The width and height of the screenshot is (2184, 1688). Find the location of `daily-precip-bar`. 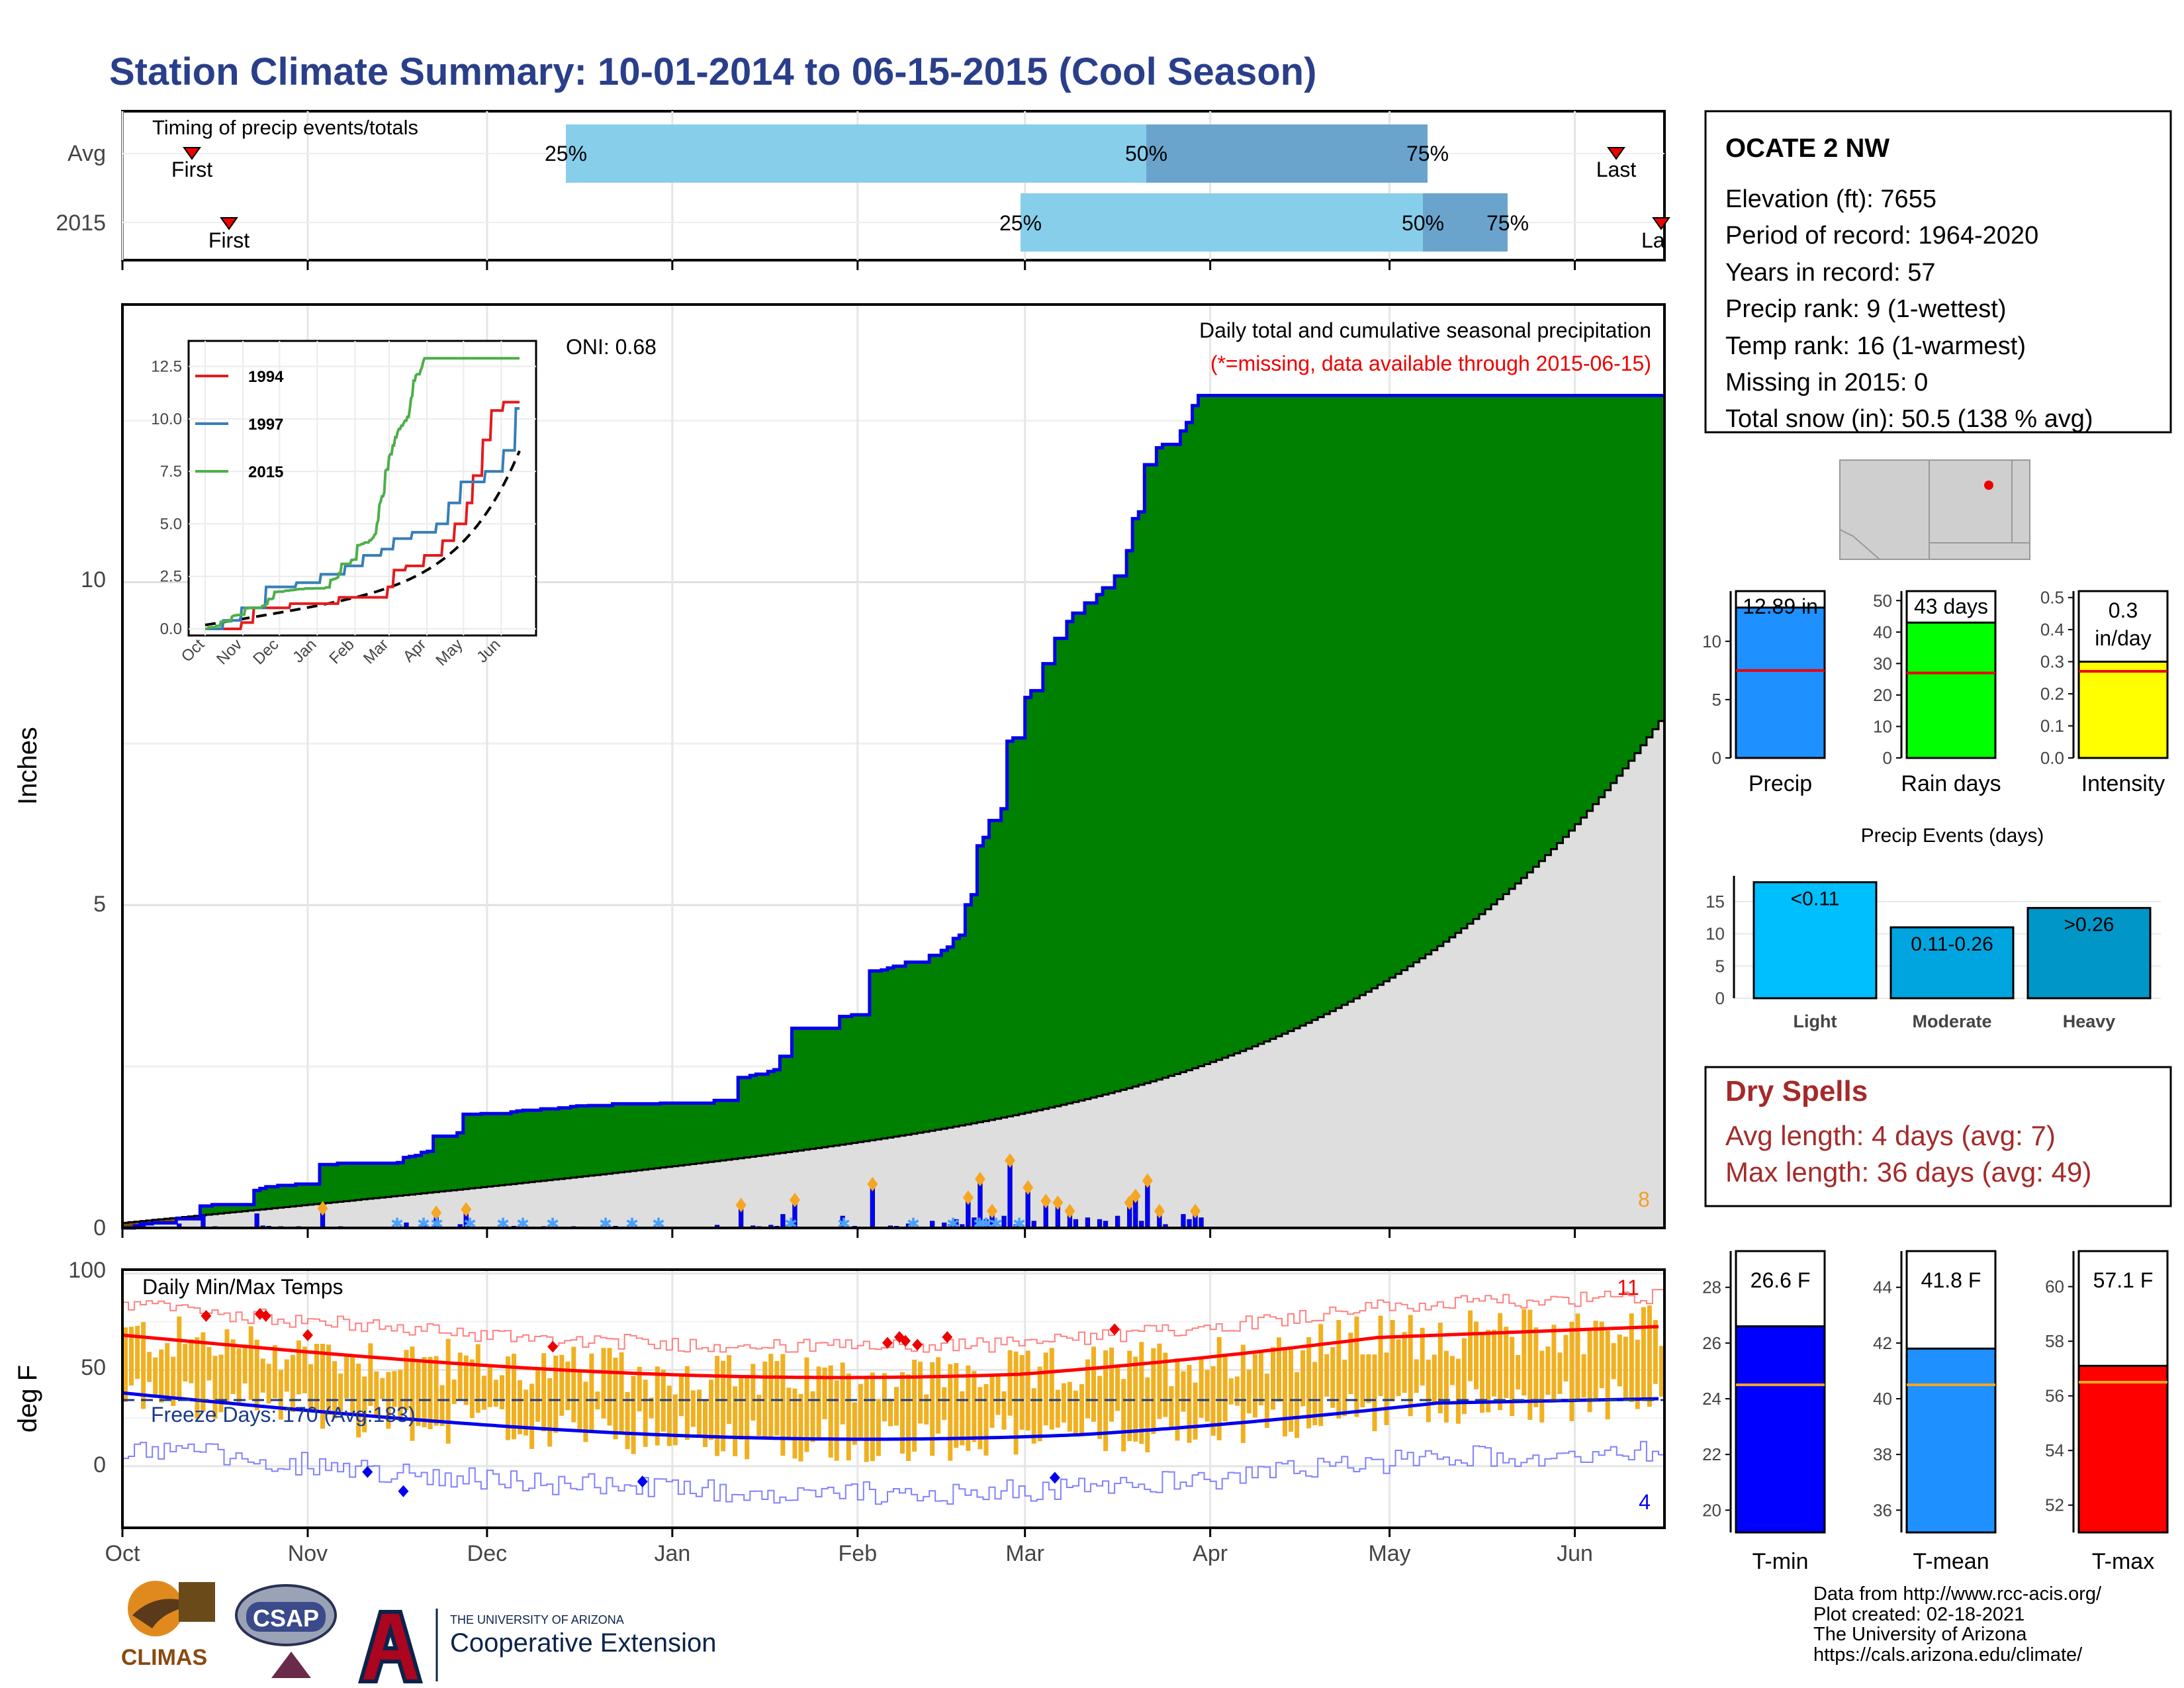

daily-precip-bar is located at coordinates (256, 1221).